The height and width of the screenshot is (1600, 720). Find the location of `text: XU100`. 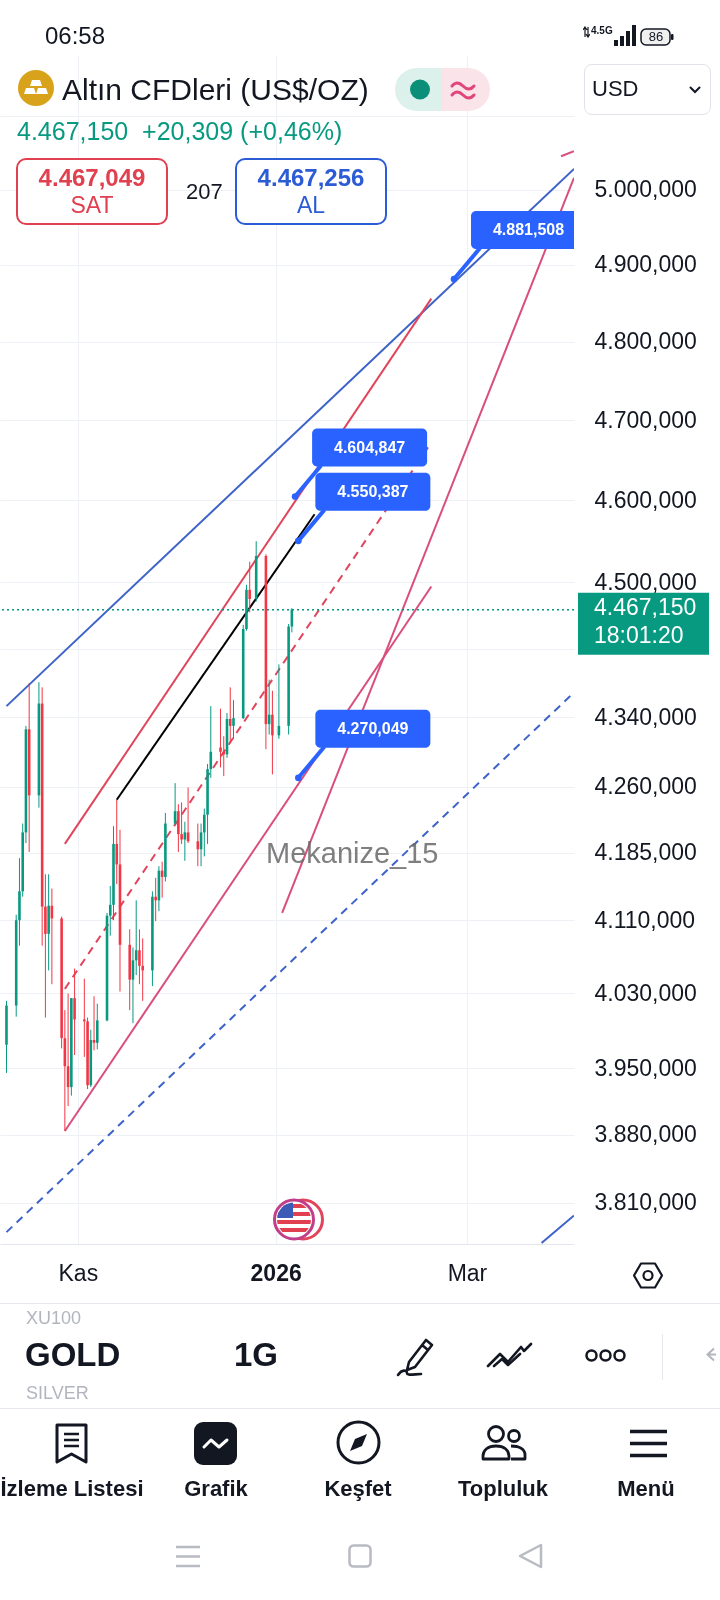

text: XU100 is located at coordinates (54, 1318).